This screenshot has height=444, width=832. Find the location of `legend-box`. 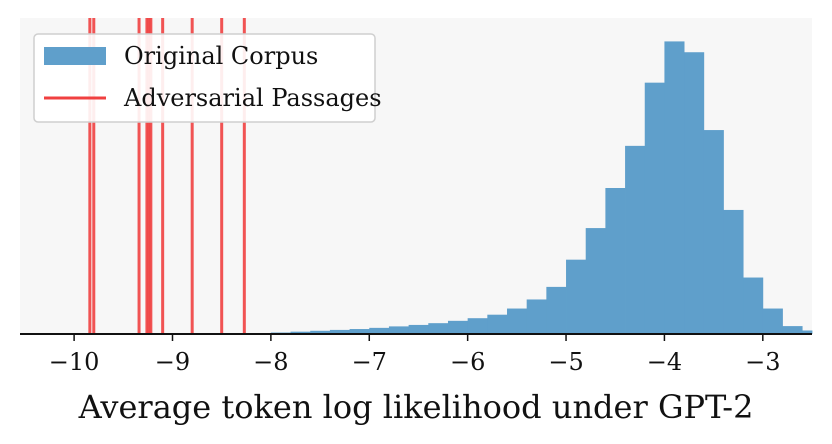

legend-box is located at coordinates (204, 78).